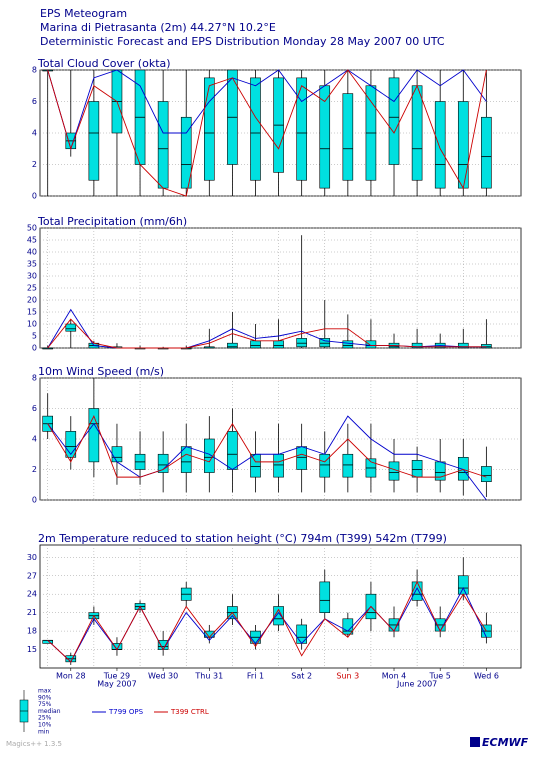 The height and width of the screenshot is (758, 543). What do you see at coordinates (44, 731) in the screenshot?
I see `legend-box-label: min` at bounding box center [44, 731].